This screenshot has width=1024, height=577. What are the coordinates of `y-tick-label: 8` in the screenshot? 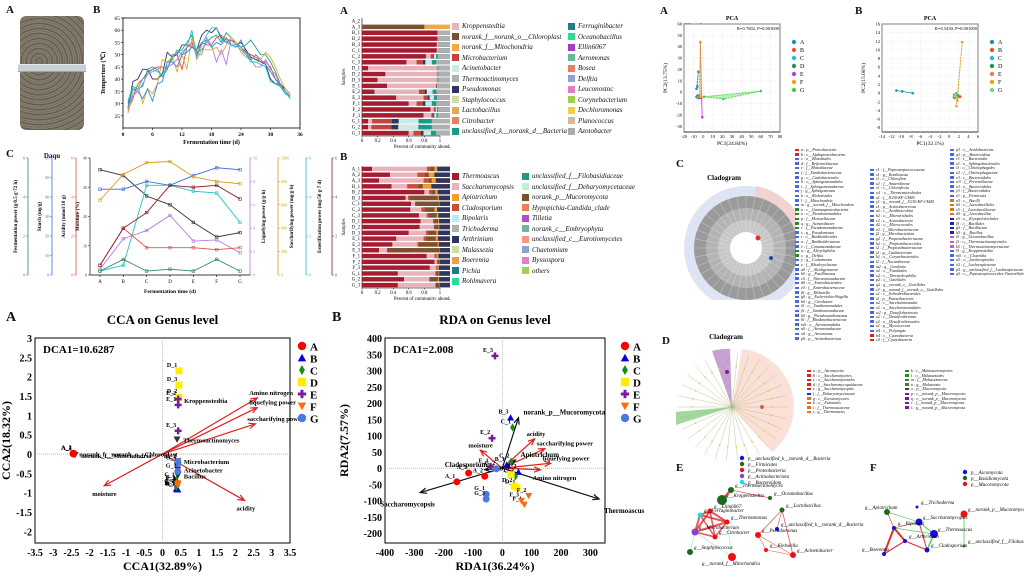 It's located at (879, 58).